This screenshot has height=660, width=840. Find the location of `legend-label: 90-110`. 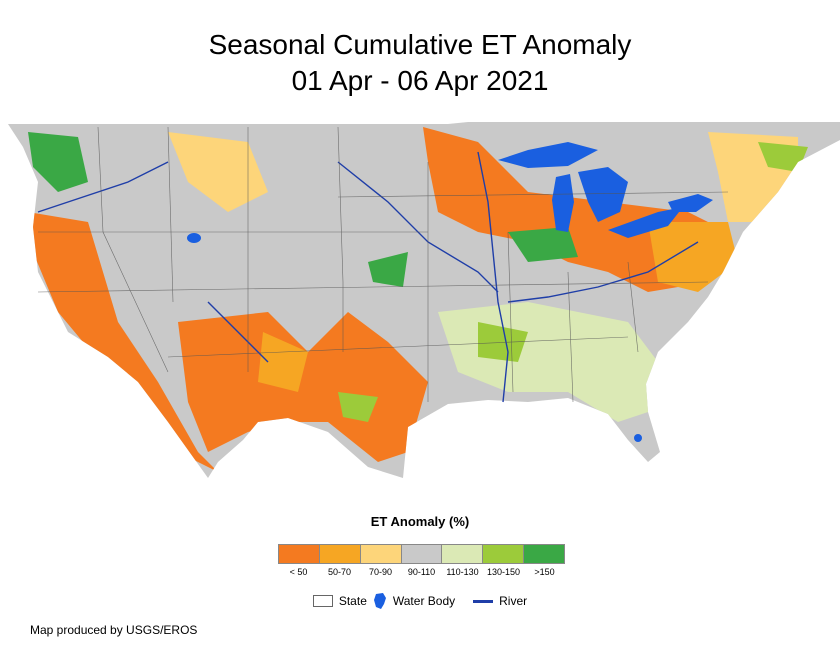

legend-label: 90-110 is located at coordinates (421, 572).